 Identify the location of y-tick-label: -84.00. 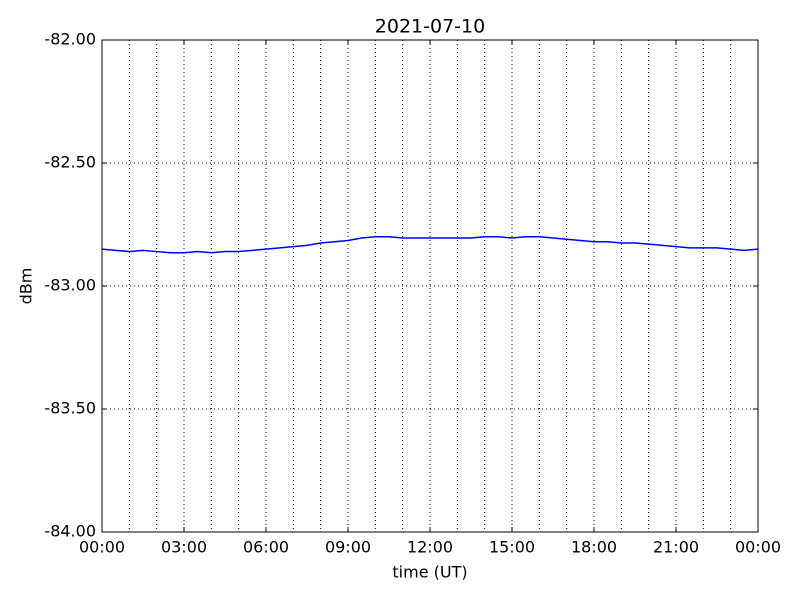
(70, 531).